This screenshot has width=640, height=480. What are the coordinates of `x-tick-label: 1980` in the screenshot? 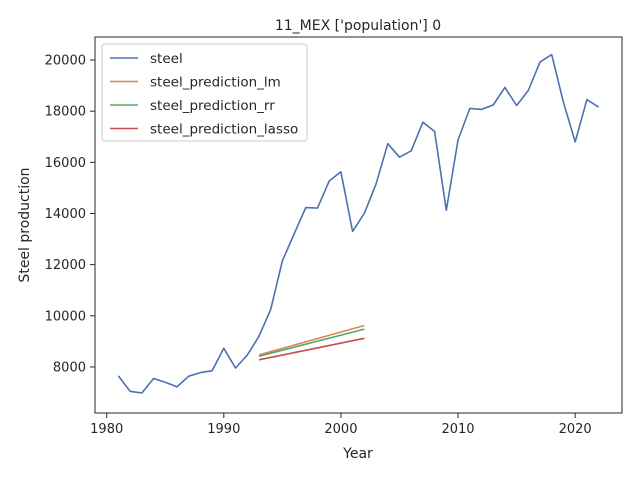 It's located at (106, 429).